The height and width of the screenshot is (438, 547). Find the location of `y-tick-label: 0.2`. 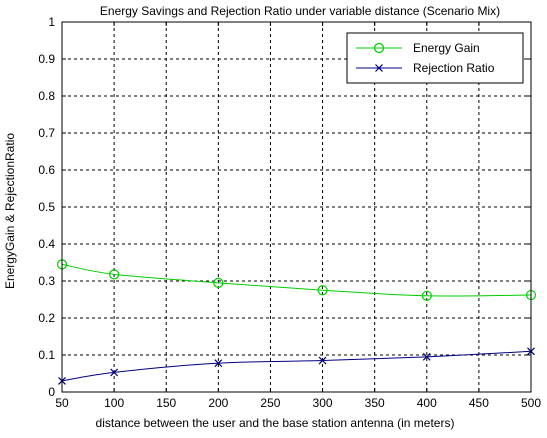

y-tick-label: 0.2 is located at coordinates (46, 318).